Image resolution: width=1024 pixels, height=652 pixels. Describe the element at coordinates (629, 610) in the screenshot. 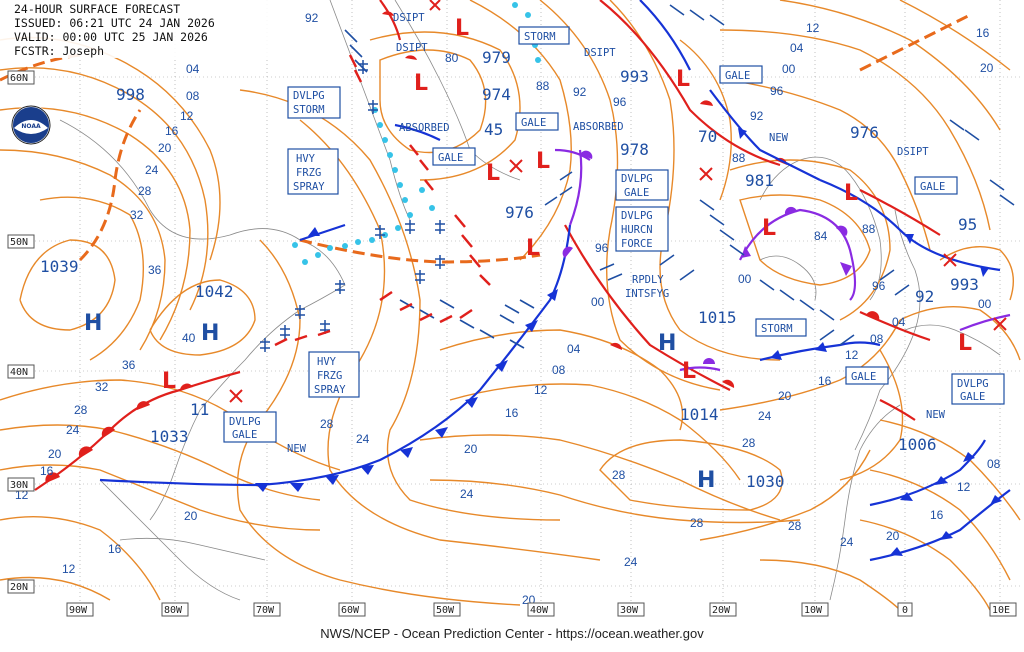

I see `lon-label: 30W` at that location.